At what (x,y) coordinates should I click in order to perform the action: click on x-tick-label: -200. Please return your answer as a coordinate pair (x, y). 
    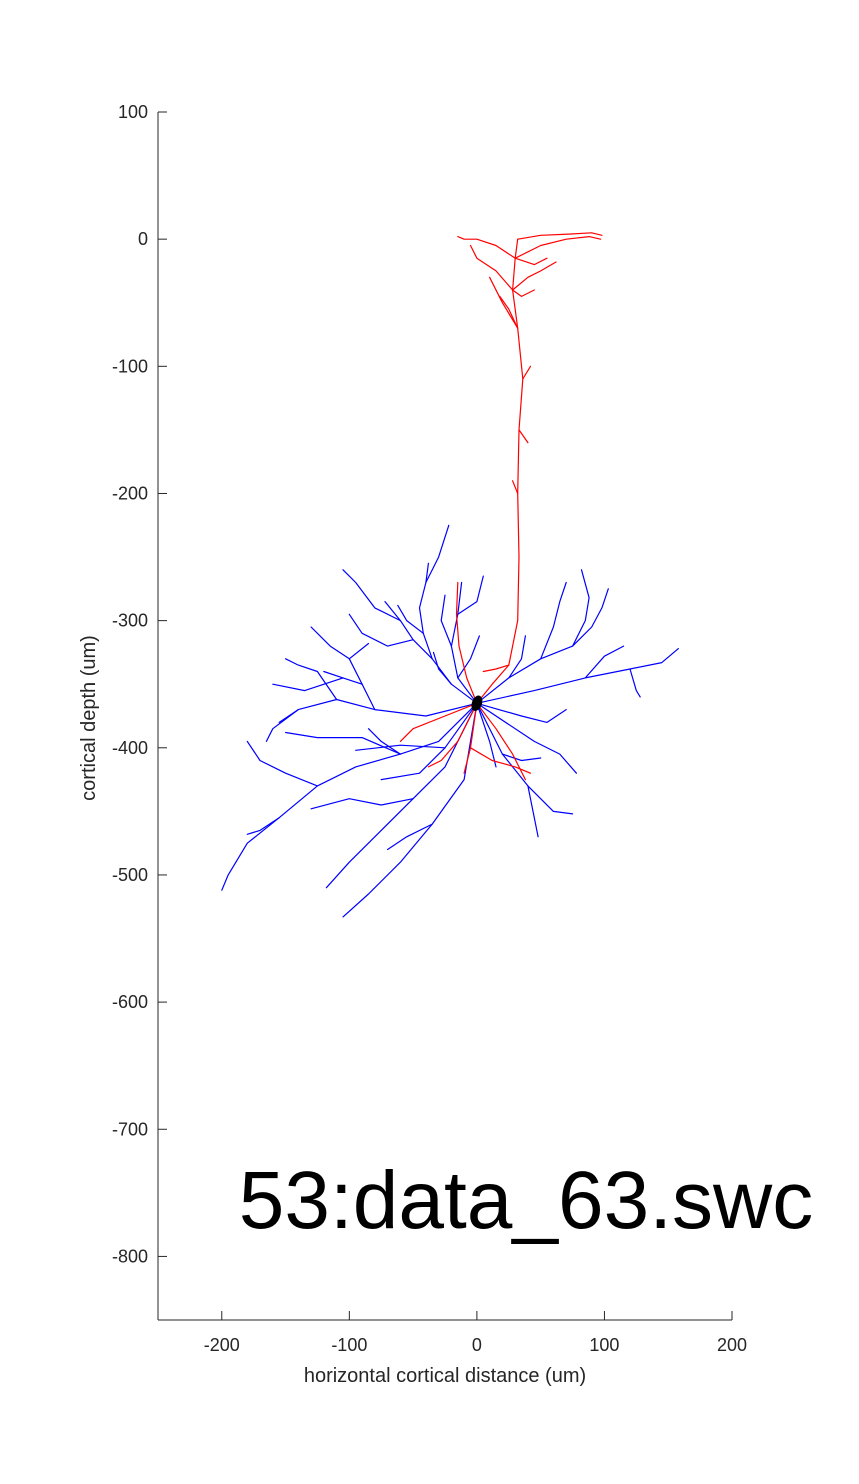
    Looking at the image, I should click on (222, 1345).